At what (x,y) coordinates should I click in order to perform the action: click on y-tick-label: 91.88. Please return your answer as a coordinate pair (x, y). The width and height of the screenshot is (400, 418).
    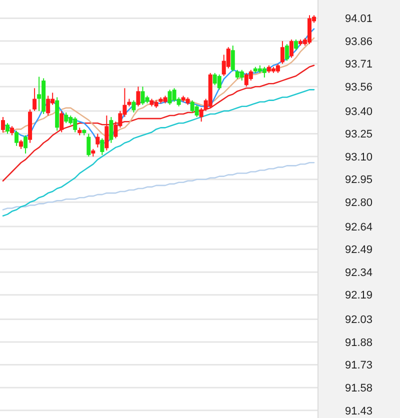
    Looking at the image, I should click on (359, 342).